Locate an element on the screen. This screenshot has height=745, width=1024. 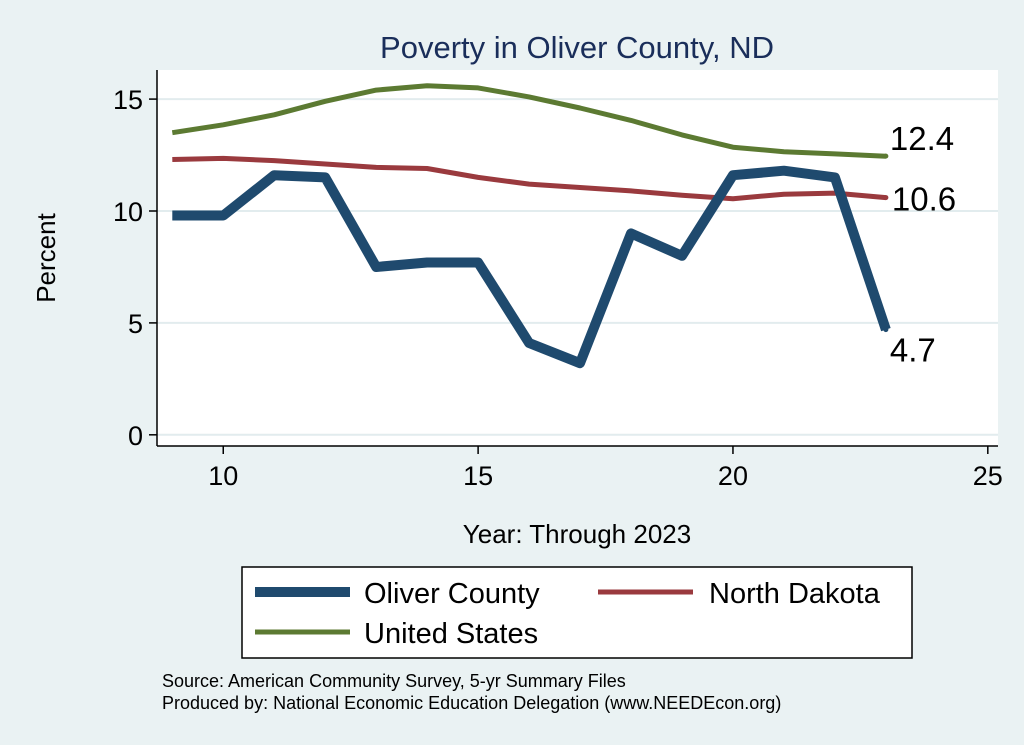
legend-label-united-states: United States is located at coordinates (451, 634).